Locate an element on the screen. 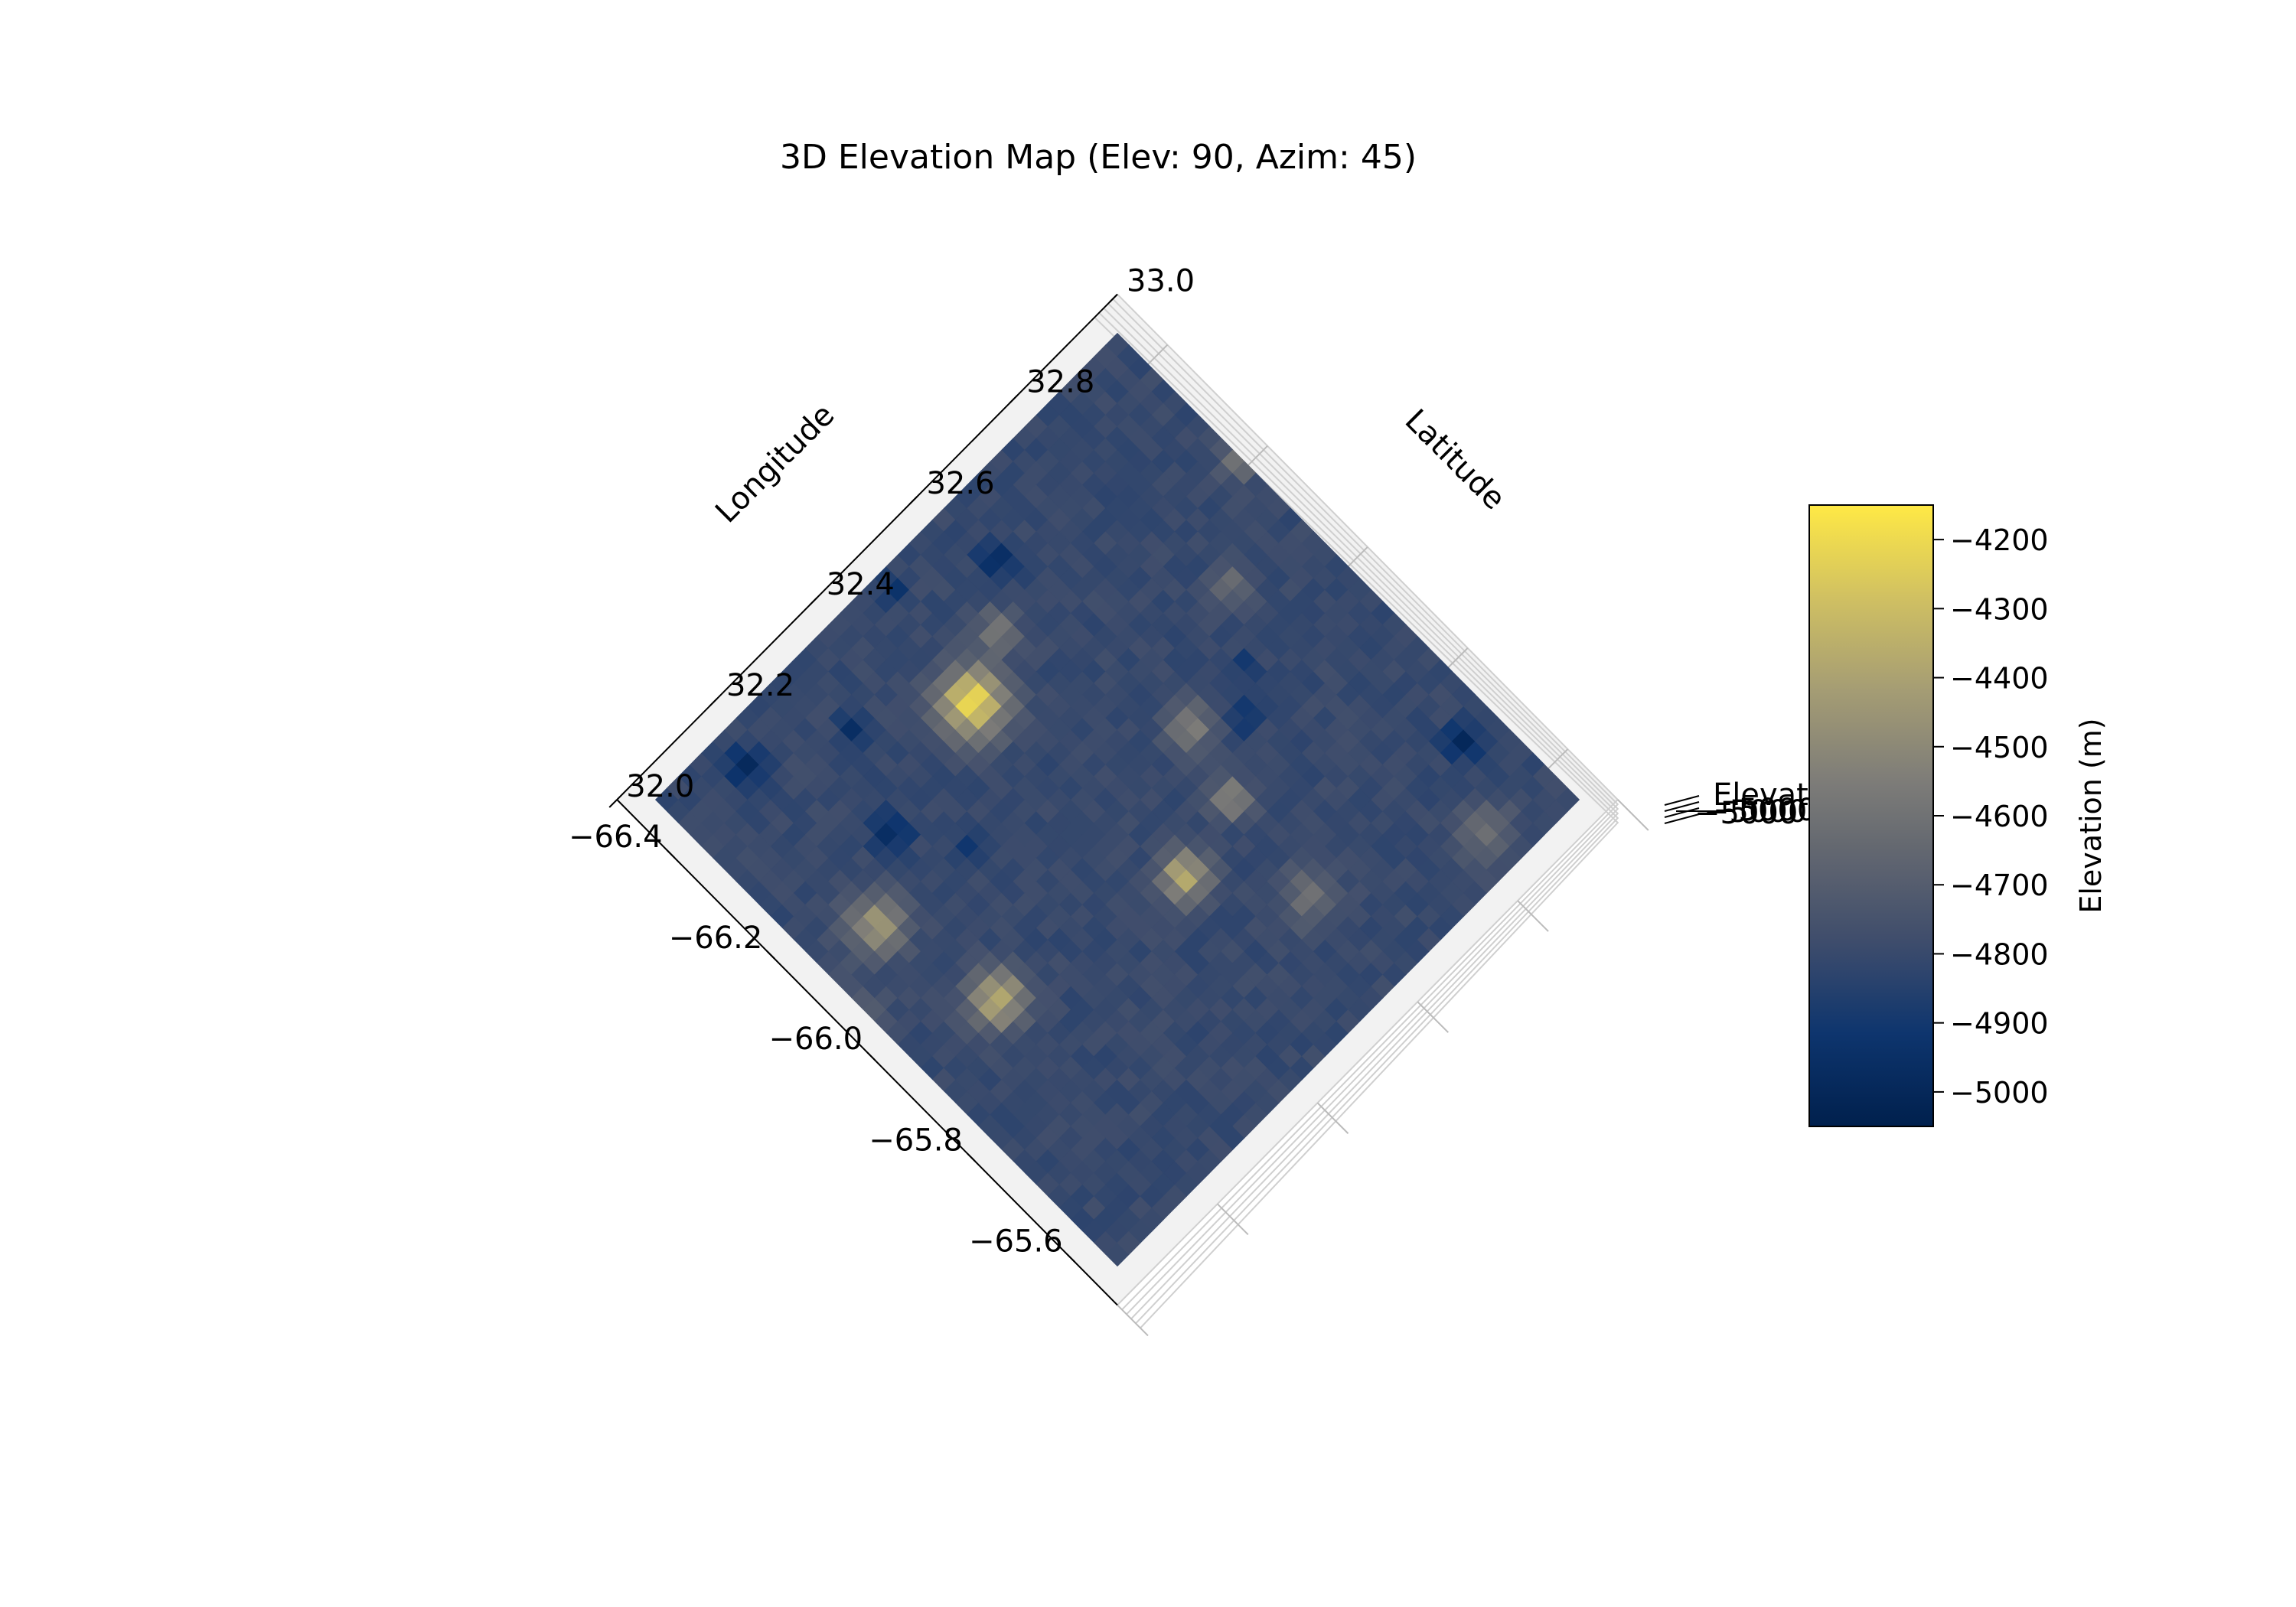 The height and width of the screenshot is (1607, 2296). chart-title: 3D Elevation Map (Elev: 90, Azim: 45) is located at coordinates (1098, 157).